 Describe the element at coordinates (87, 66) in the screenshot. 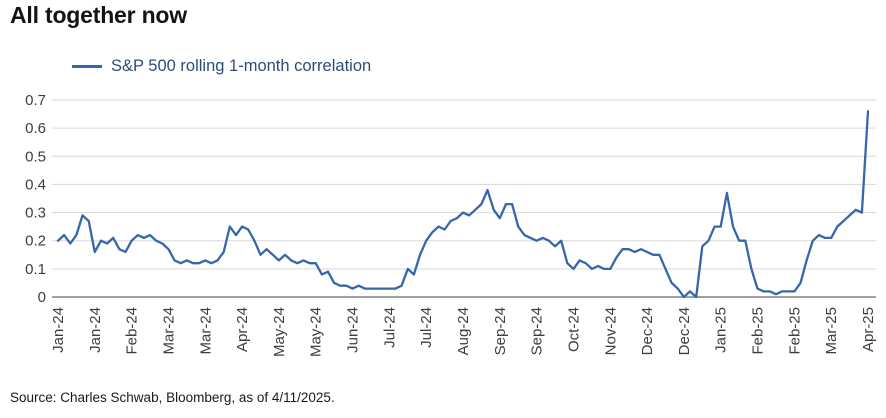

I see `legend-line-swatch` at that location.